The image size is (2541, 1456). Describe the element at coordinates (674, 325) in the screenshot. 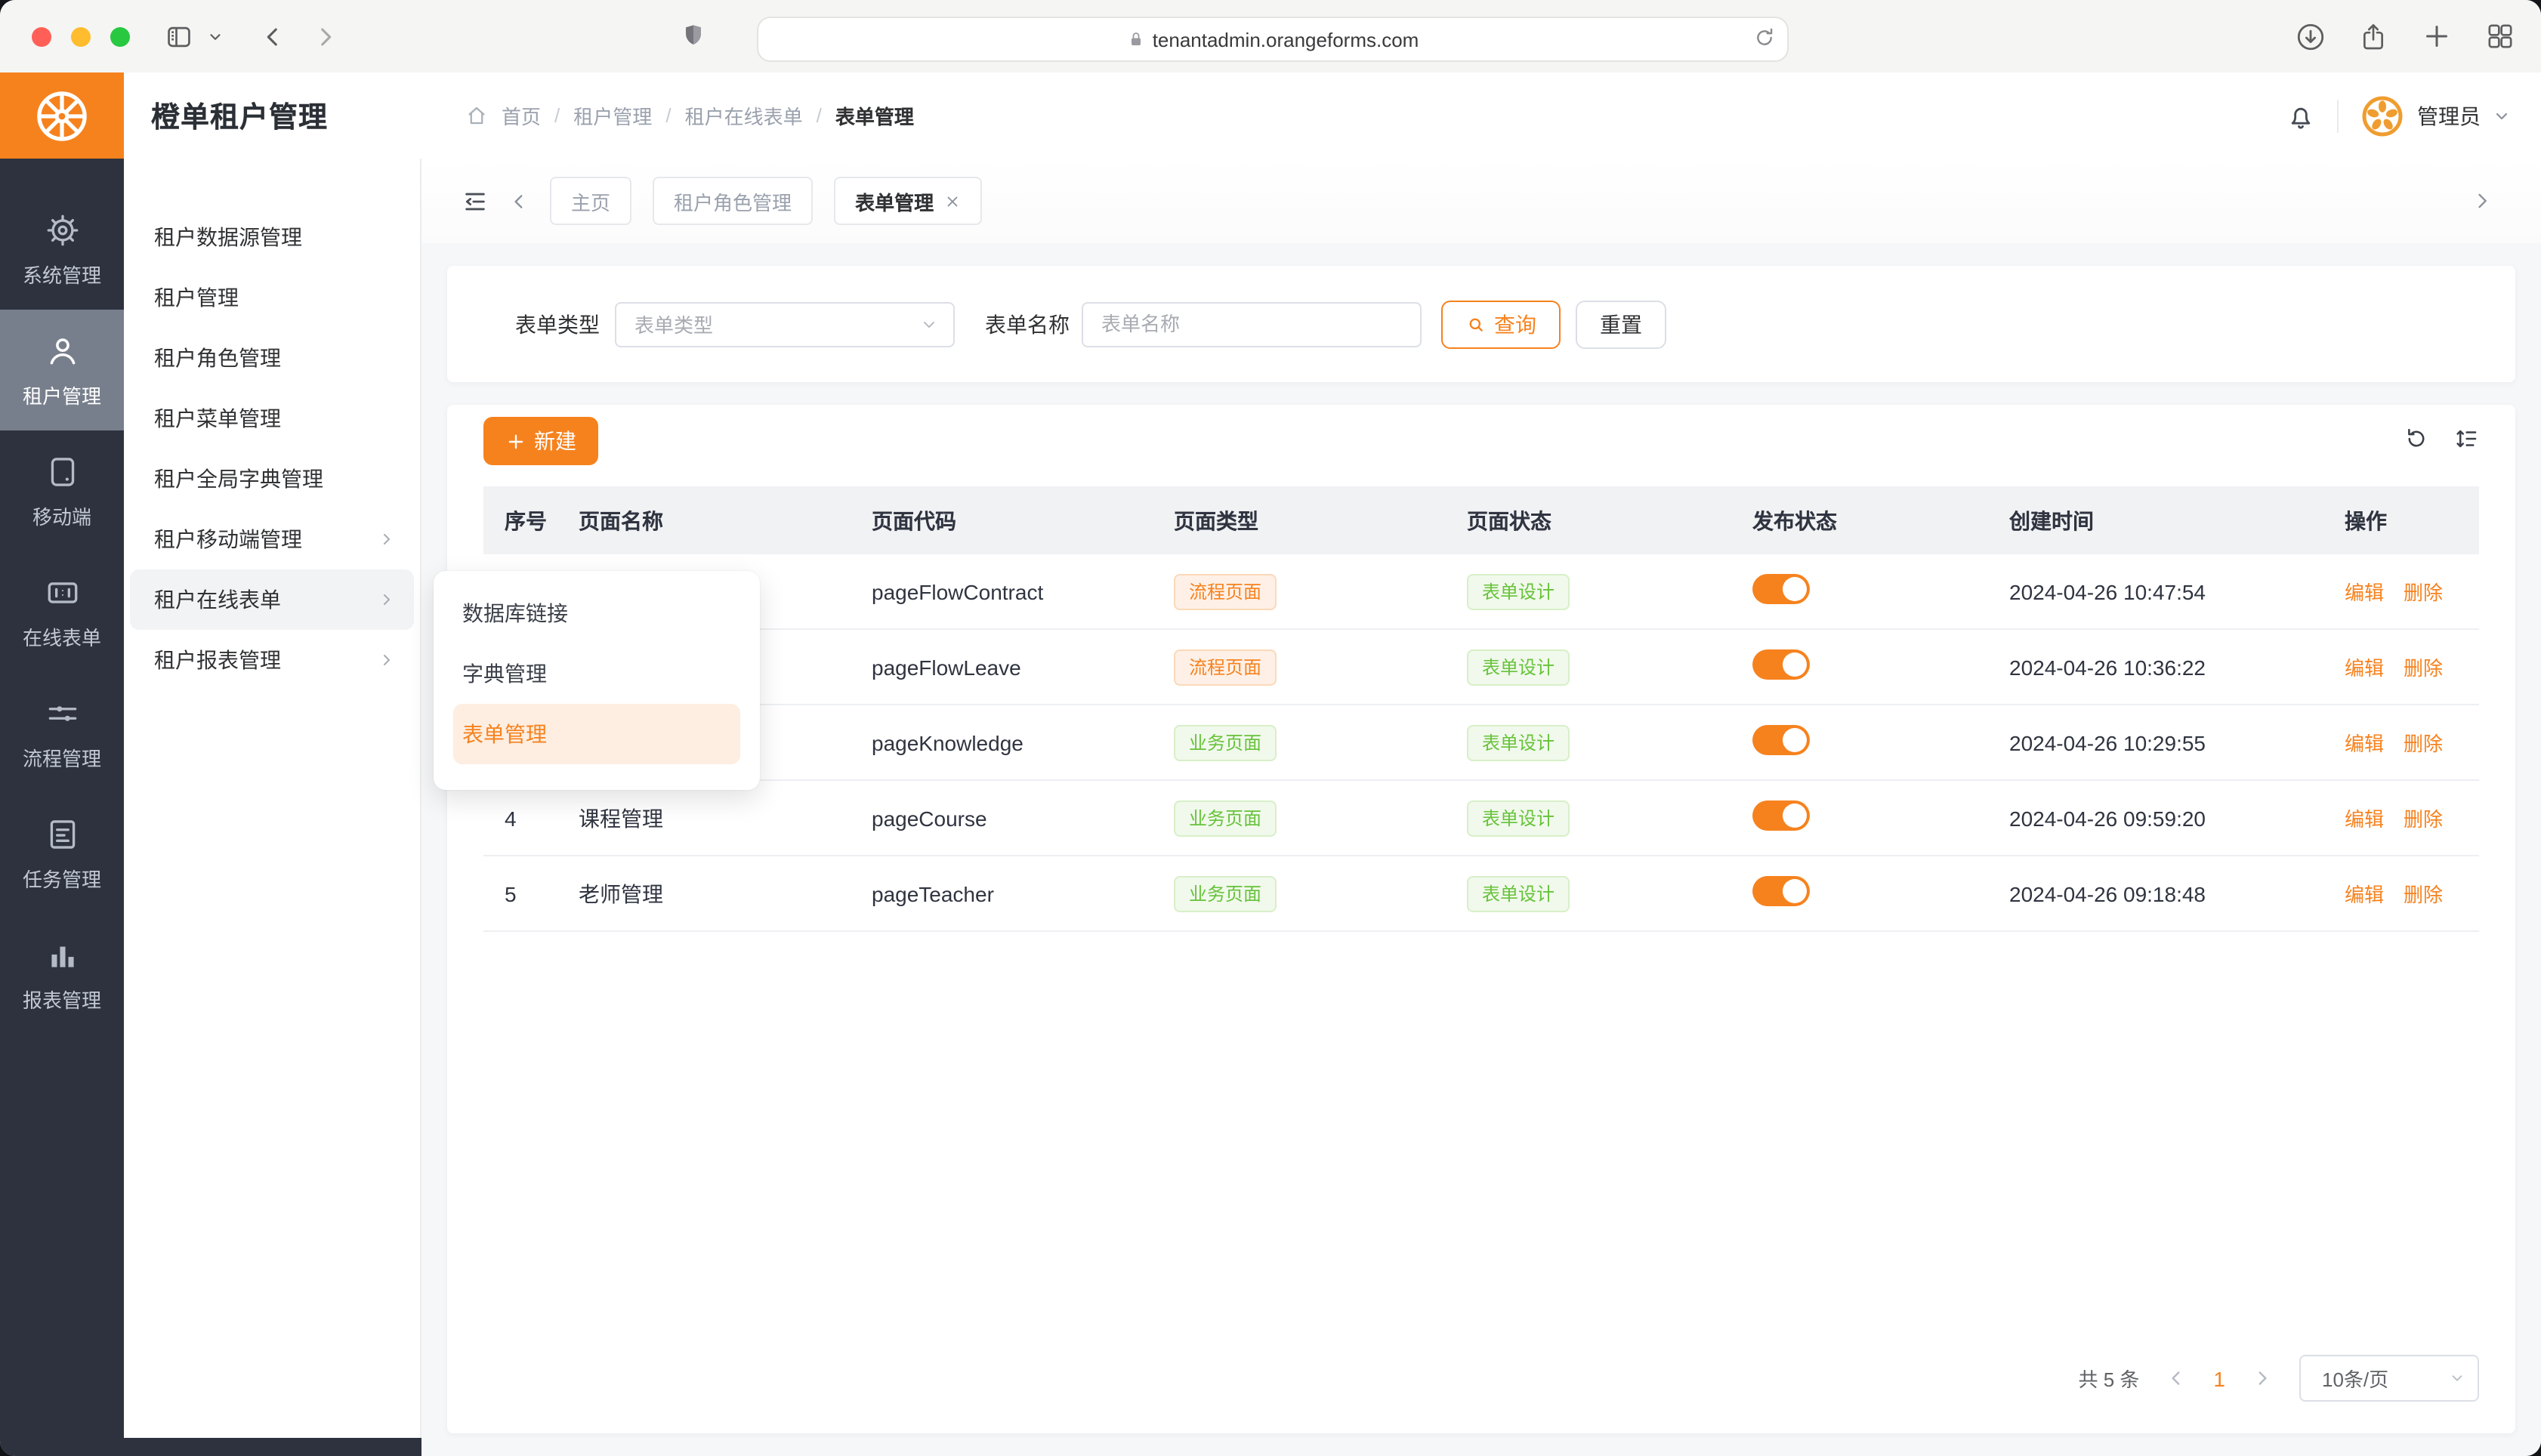

I see `form-type-placeholder: 表单类型` at that location.